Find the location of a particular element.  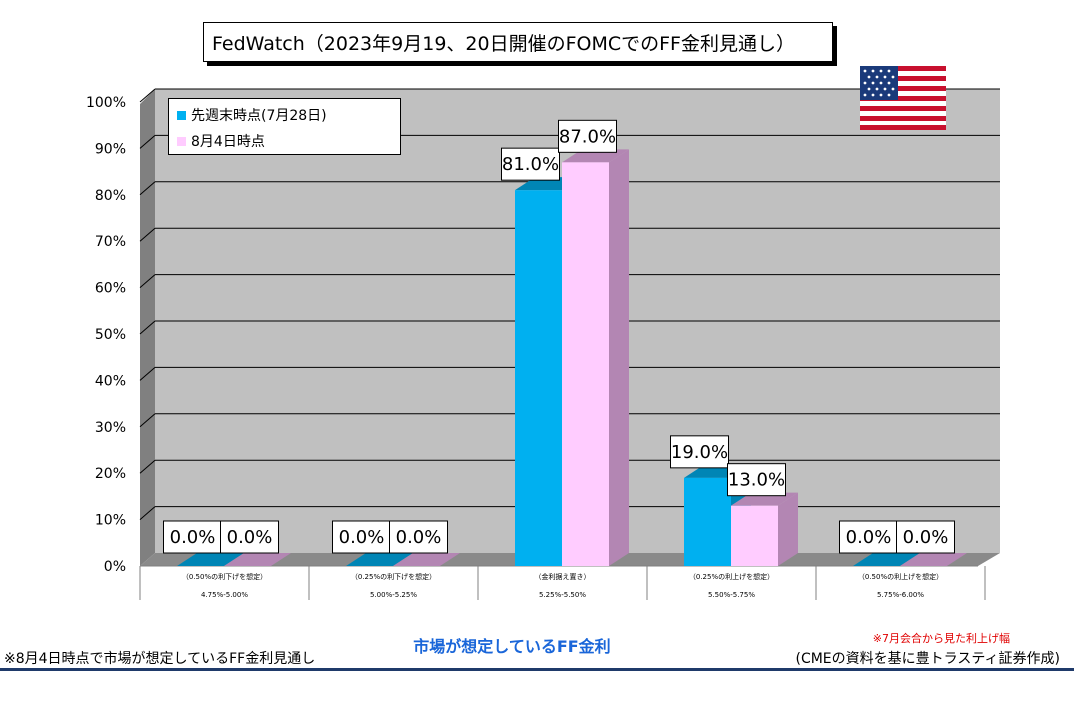

data-label-text: 19.0% is located at coordinates (699, 452).